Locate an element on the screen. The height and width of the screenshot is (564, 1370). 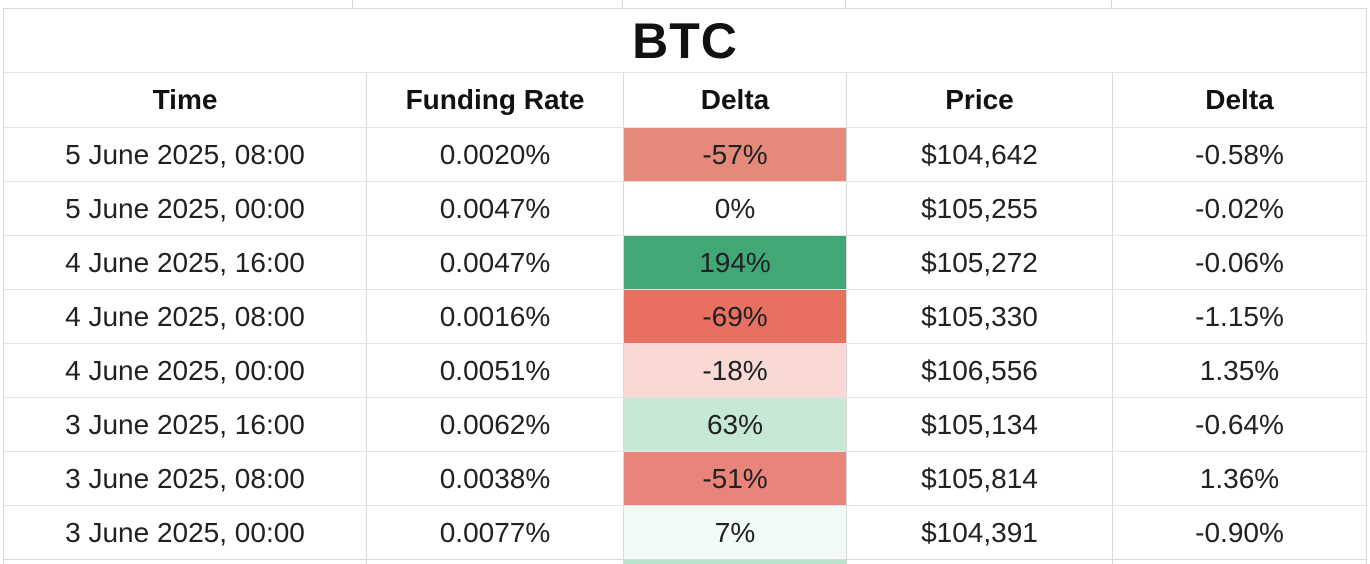
cell-funding-rate: 0.0038% is located at coordinates (494, 478).